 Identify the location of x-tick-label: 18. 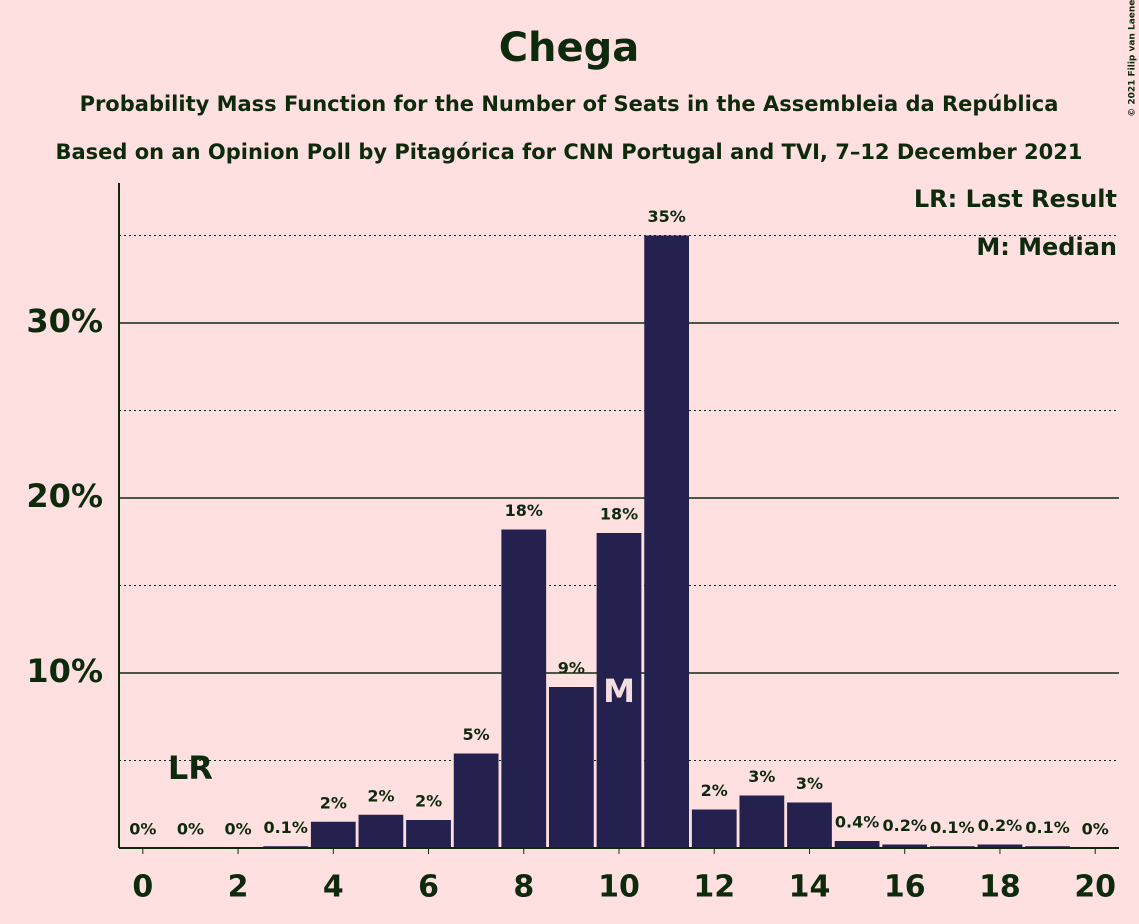
(1000, 887).